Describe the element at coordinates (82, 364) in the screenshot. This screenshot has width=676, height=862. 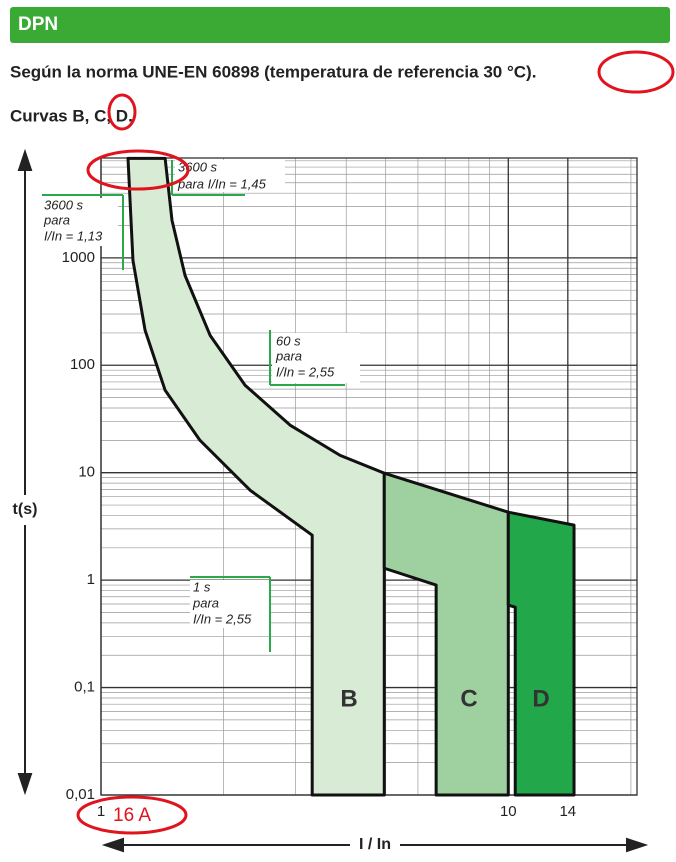
I see `y-tick-label: 100` at that location.